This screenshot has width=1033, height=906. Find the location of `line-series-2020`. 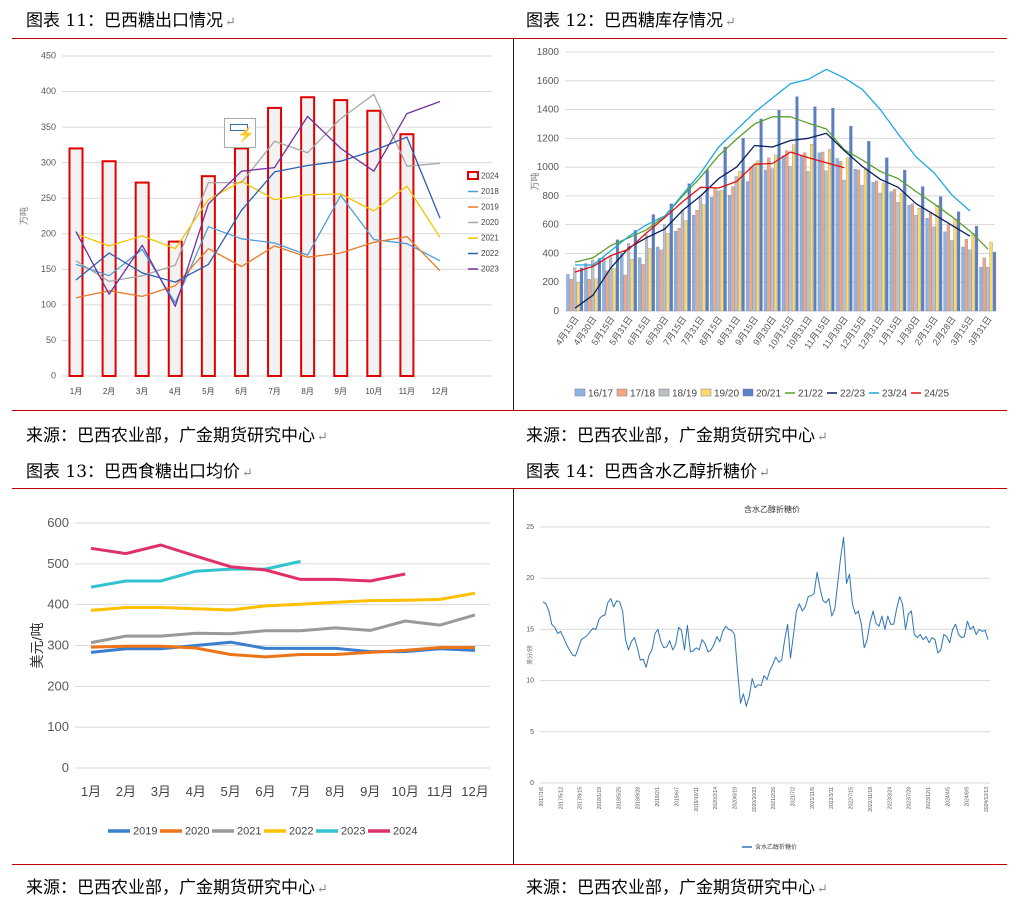

line-series-2020 is located at coordinates (258, 188).